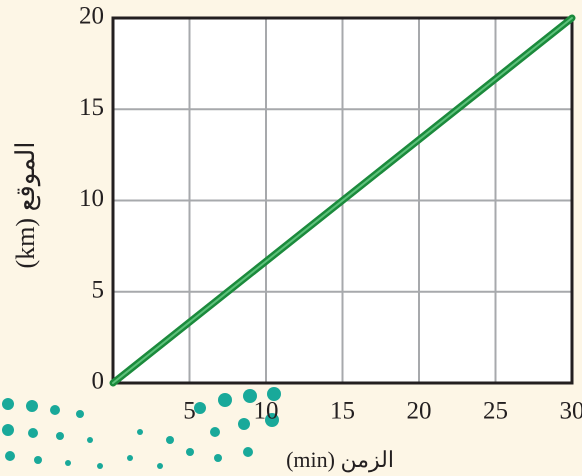  Describe the element at coordinates (98, 381) in the screenshot. I see `y-tick-label: 0` at that location.